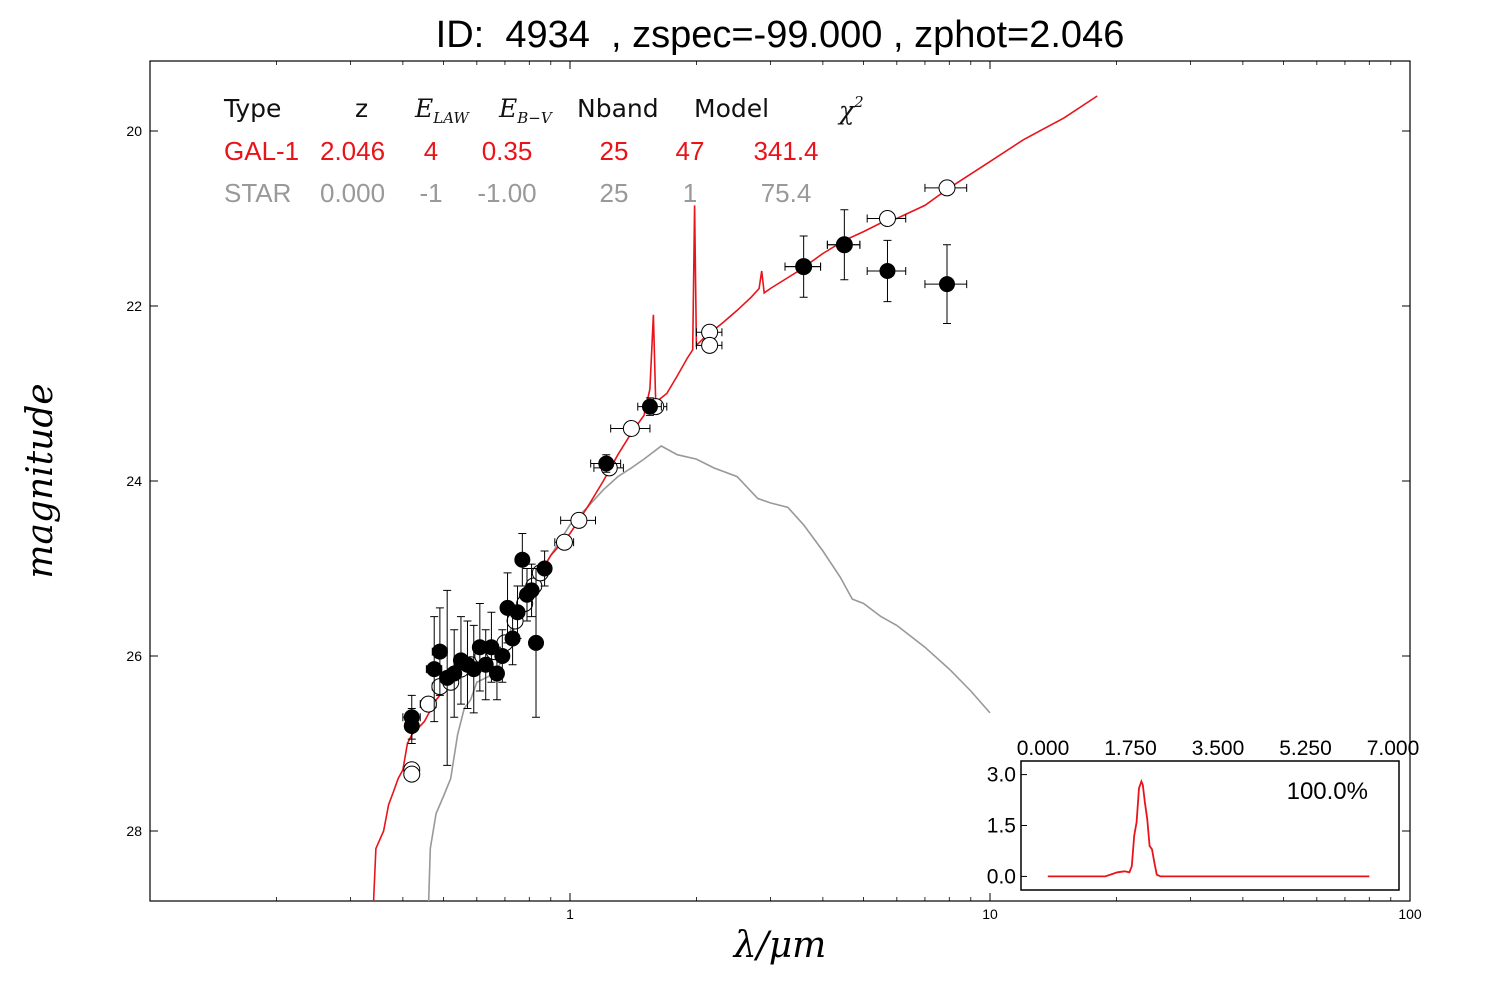 The width and height of the screenshot is (1500, 1000). Describe the element at coordinates (134, 656) in the screenshot. I see `y-tick-label: 26` at that location.